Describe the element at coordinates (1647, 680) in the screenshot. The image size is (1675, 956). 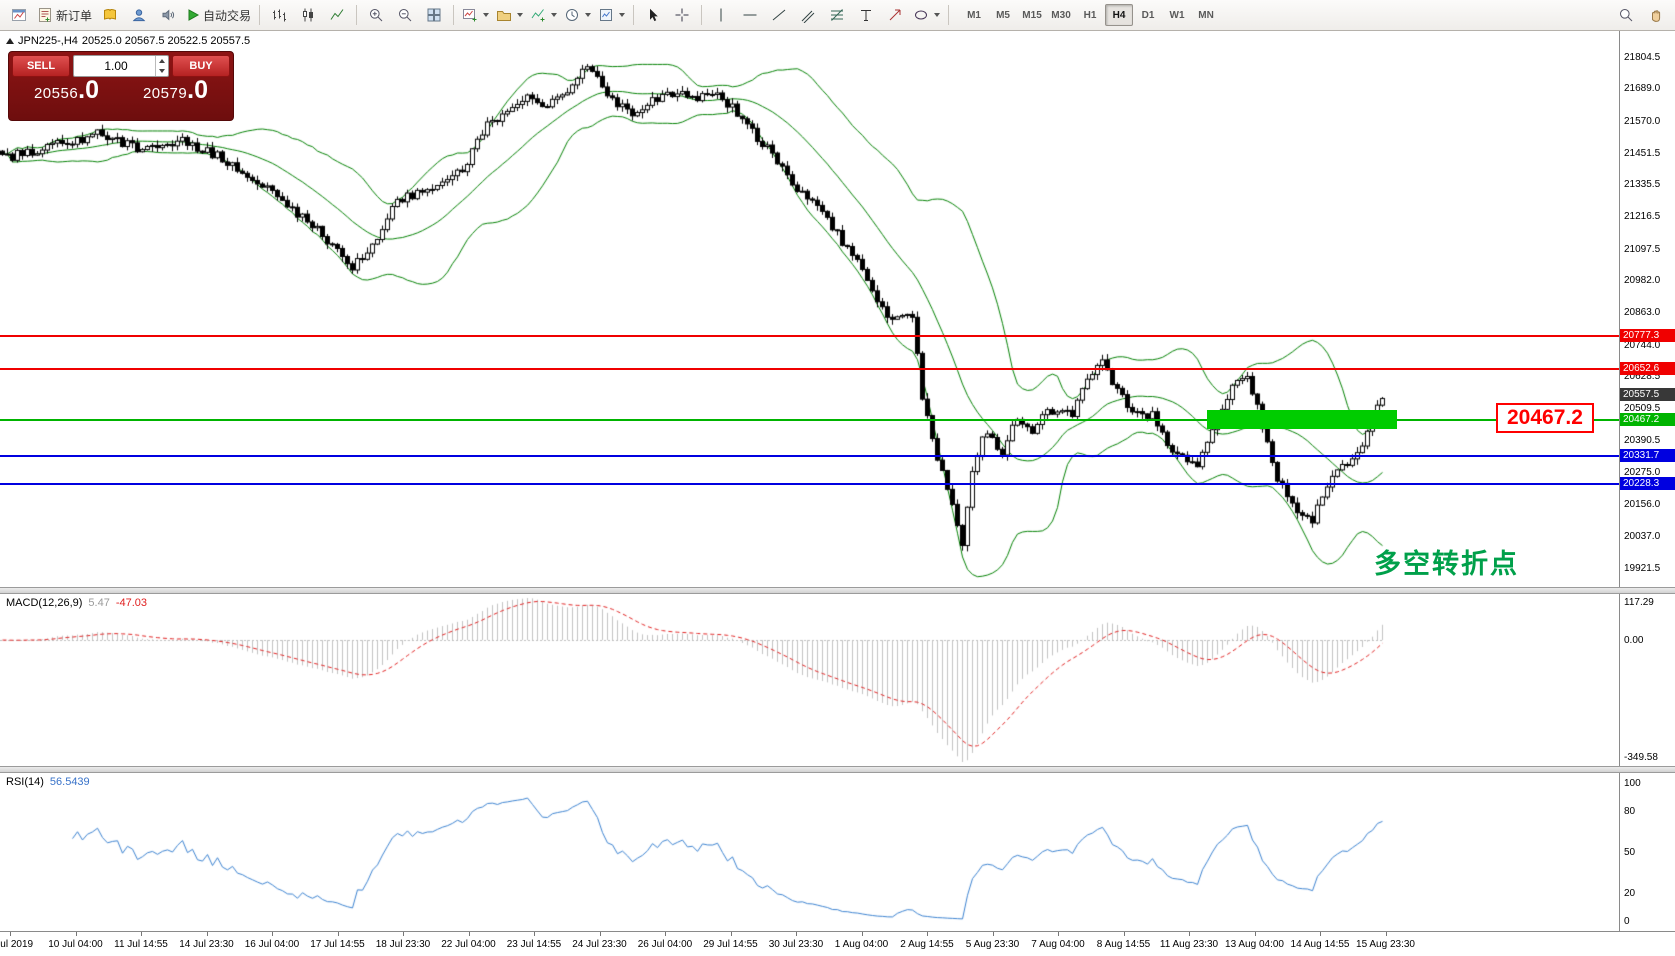
I see `macd-axis: 117.29 0.00 -349.58` at that location.